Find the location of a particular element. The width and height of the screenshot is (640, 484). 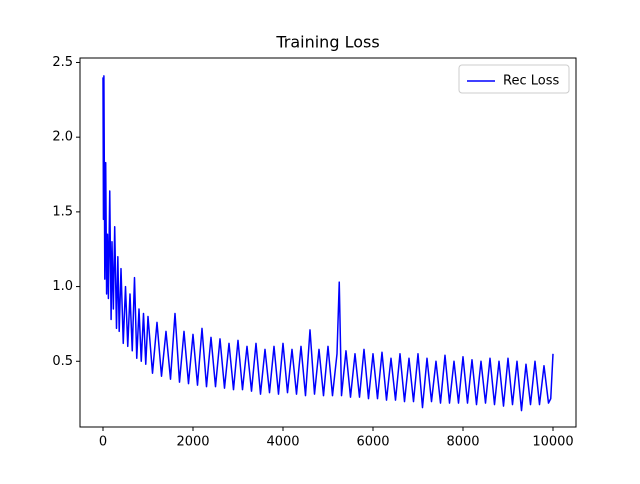

y-tick-label: 1.5 is located at coordinates (62, 211).